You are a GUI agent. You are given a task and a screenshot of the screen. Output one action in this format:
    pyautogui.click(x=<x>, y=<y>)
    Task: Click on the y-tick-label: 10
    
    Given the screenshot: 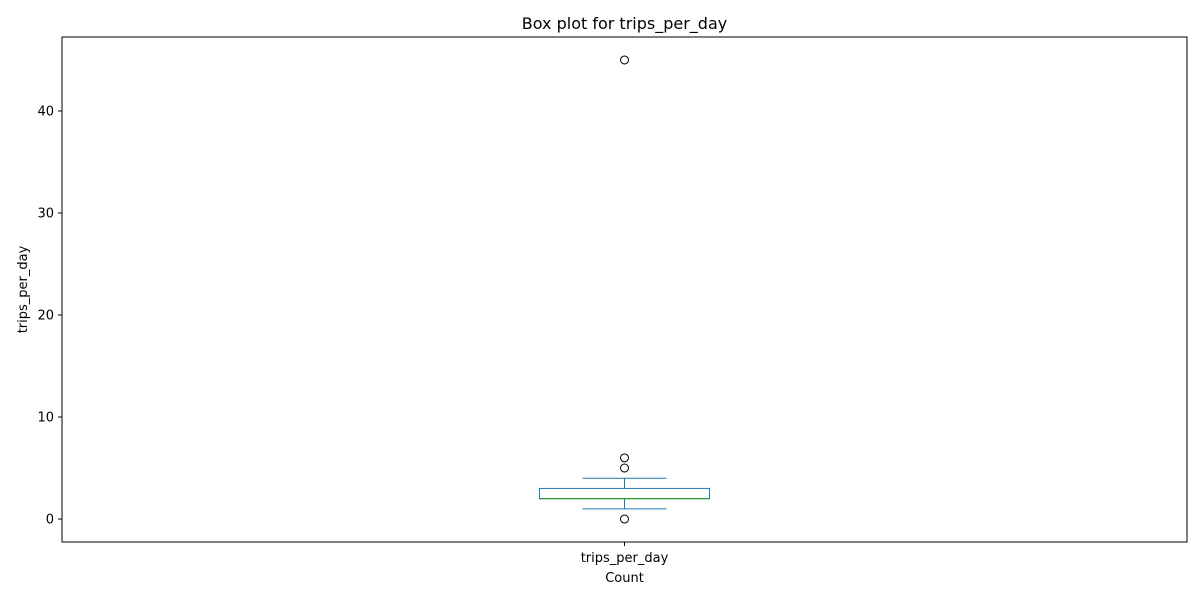 What is the action you would take?
    pyautogui.click(x=45, y=418)
    